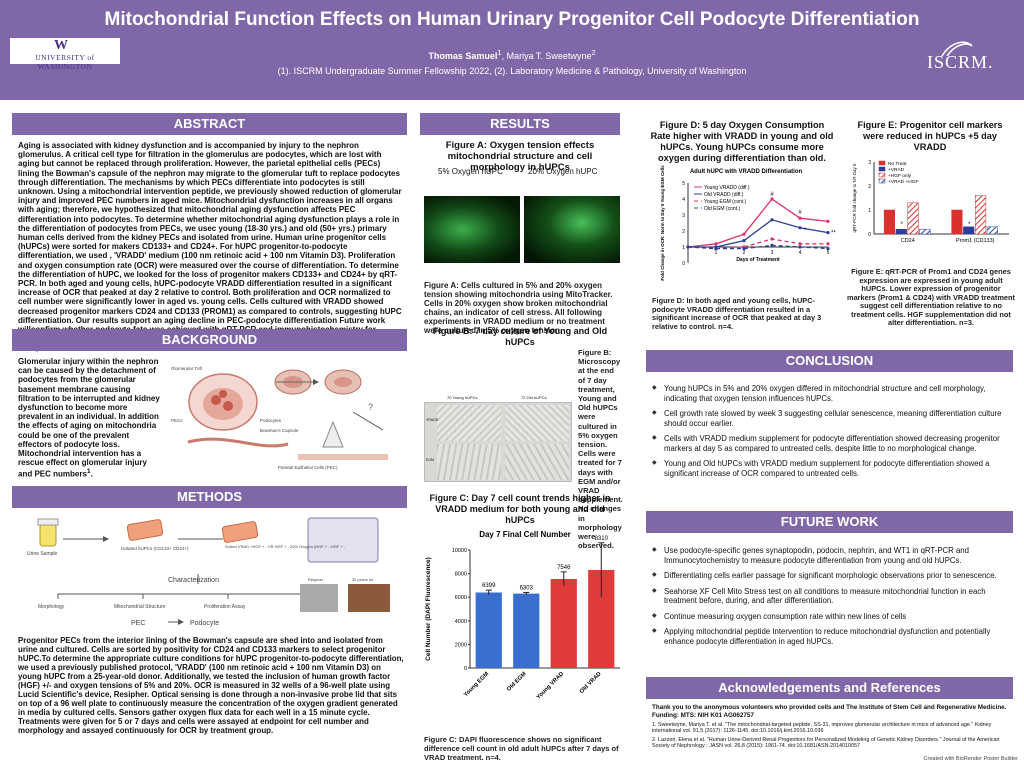  I want to click on chart-e-legend-label: No Treat, so click(897, 164).